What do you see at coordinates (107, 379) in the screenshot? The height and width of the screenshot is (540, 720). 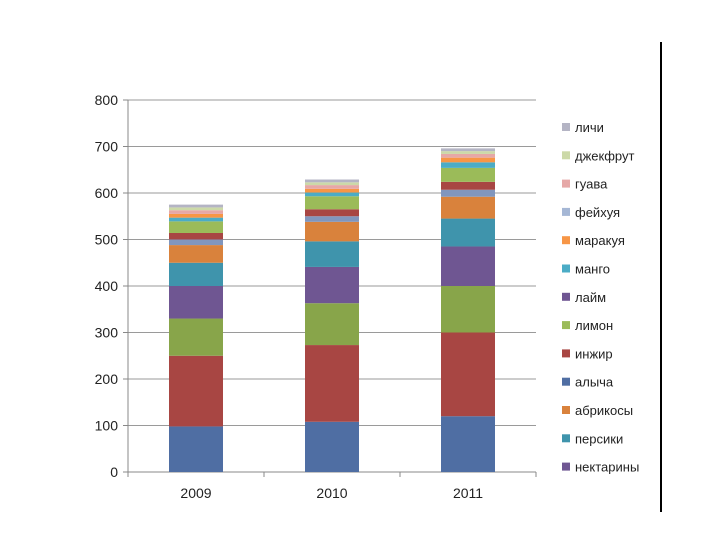 I see `y-tick-label: 200` at bounding box center [107, 379].